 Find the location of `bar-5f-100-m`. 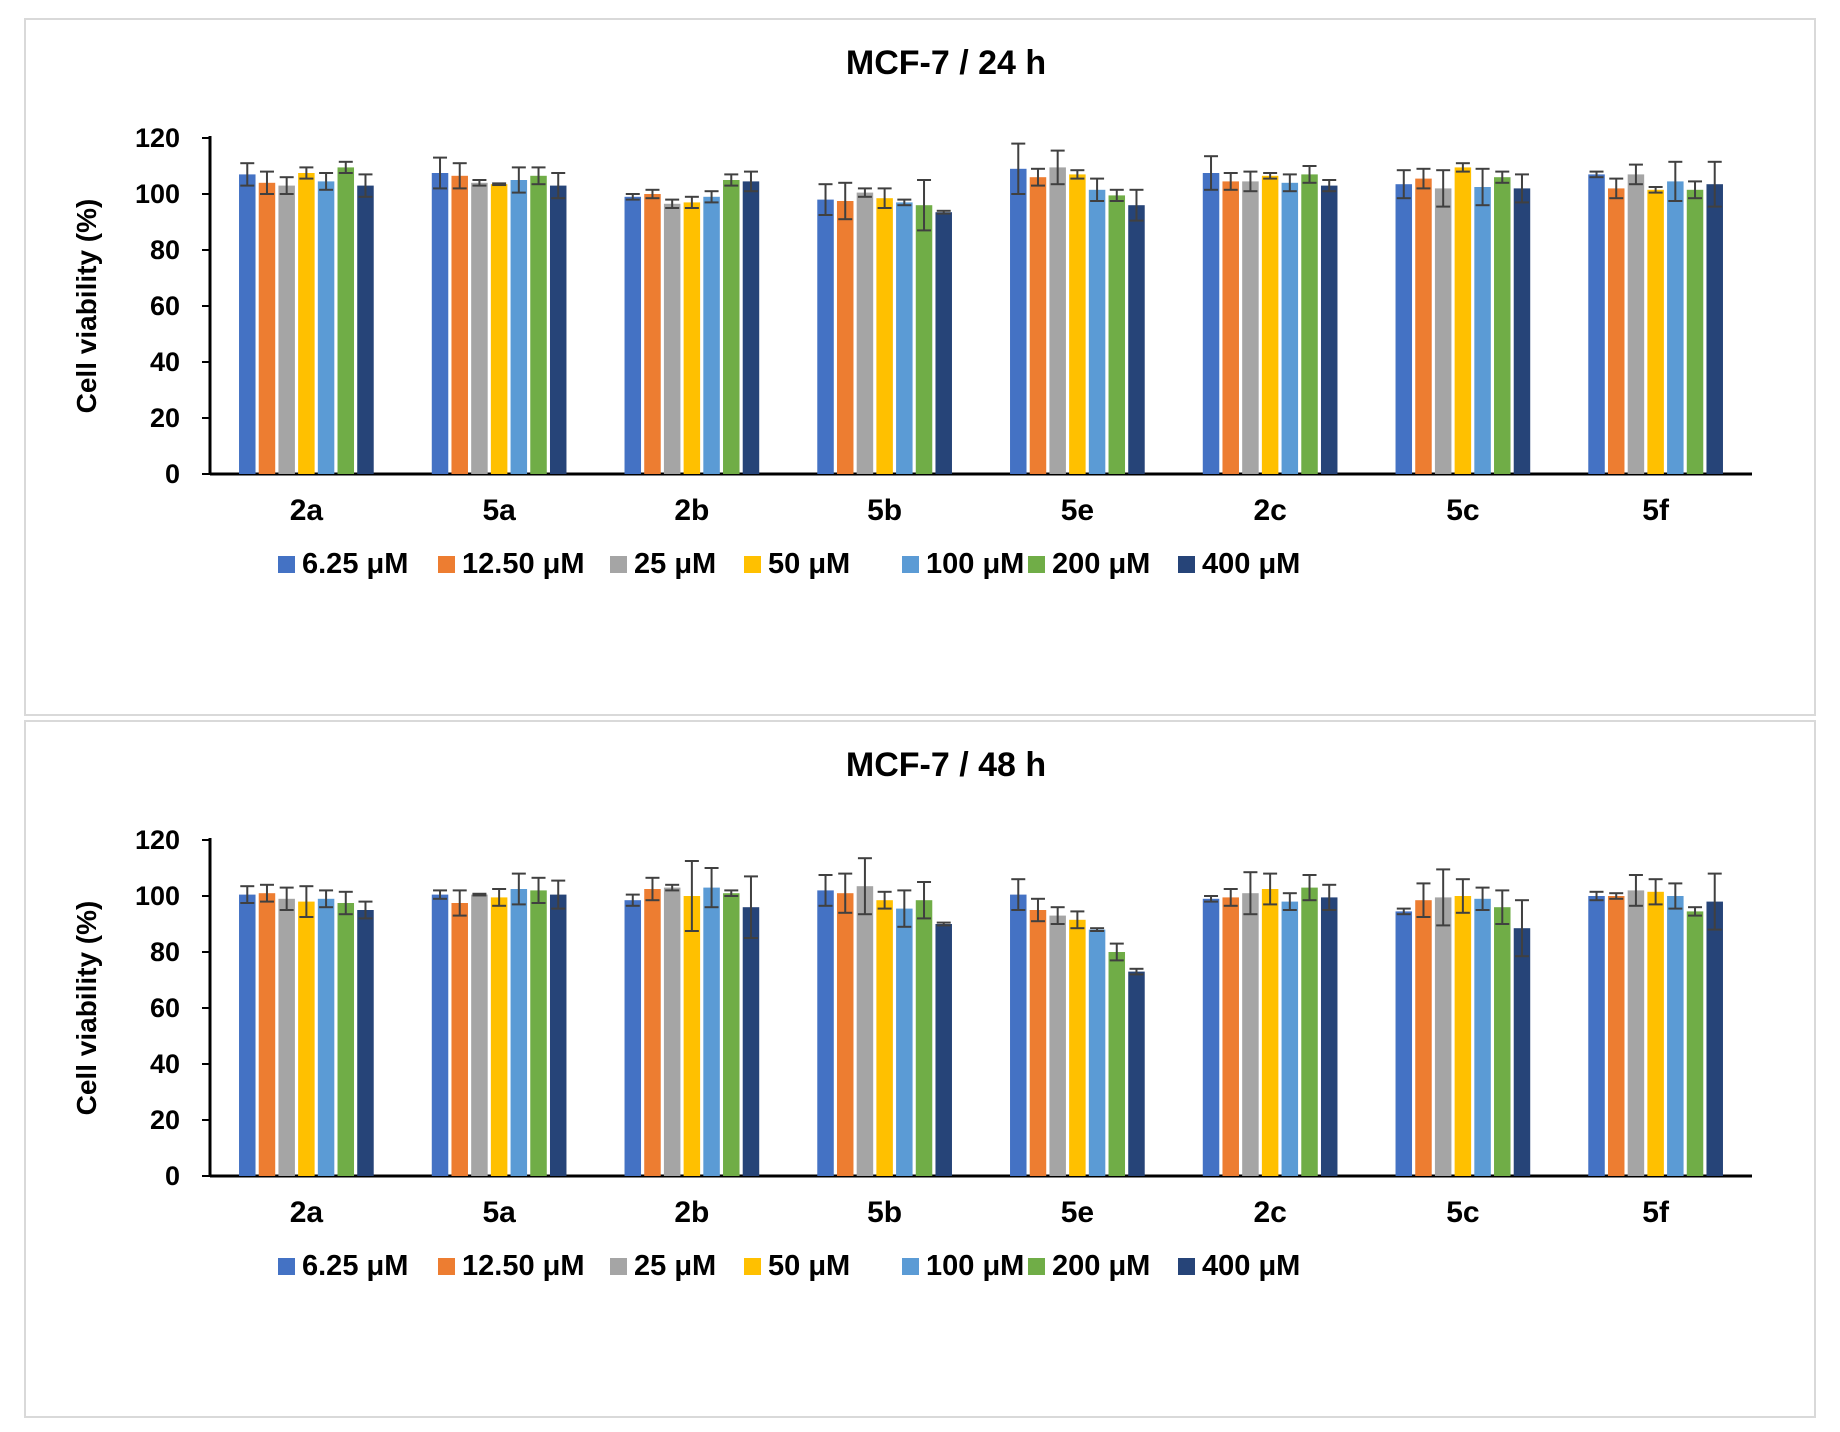

bar-5f-100-m is located at coordinates (1675, 327).